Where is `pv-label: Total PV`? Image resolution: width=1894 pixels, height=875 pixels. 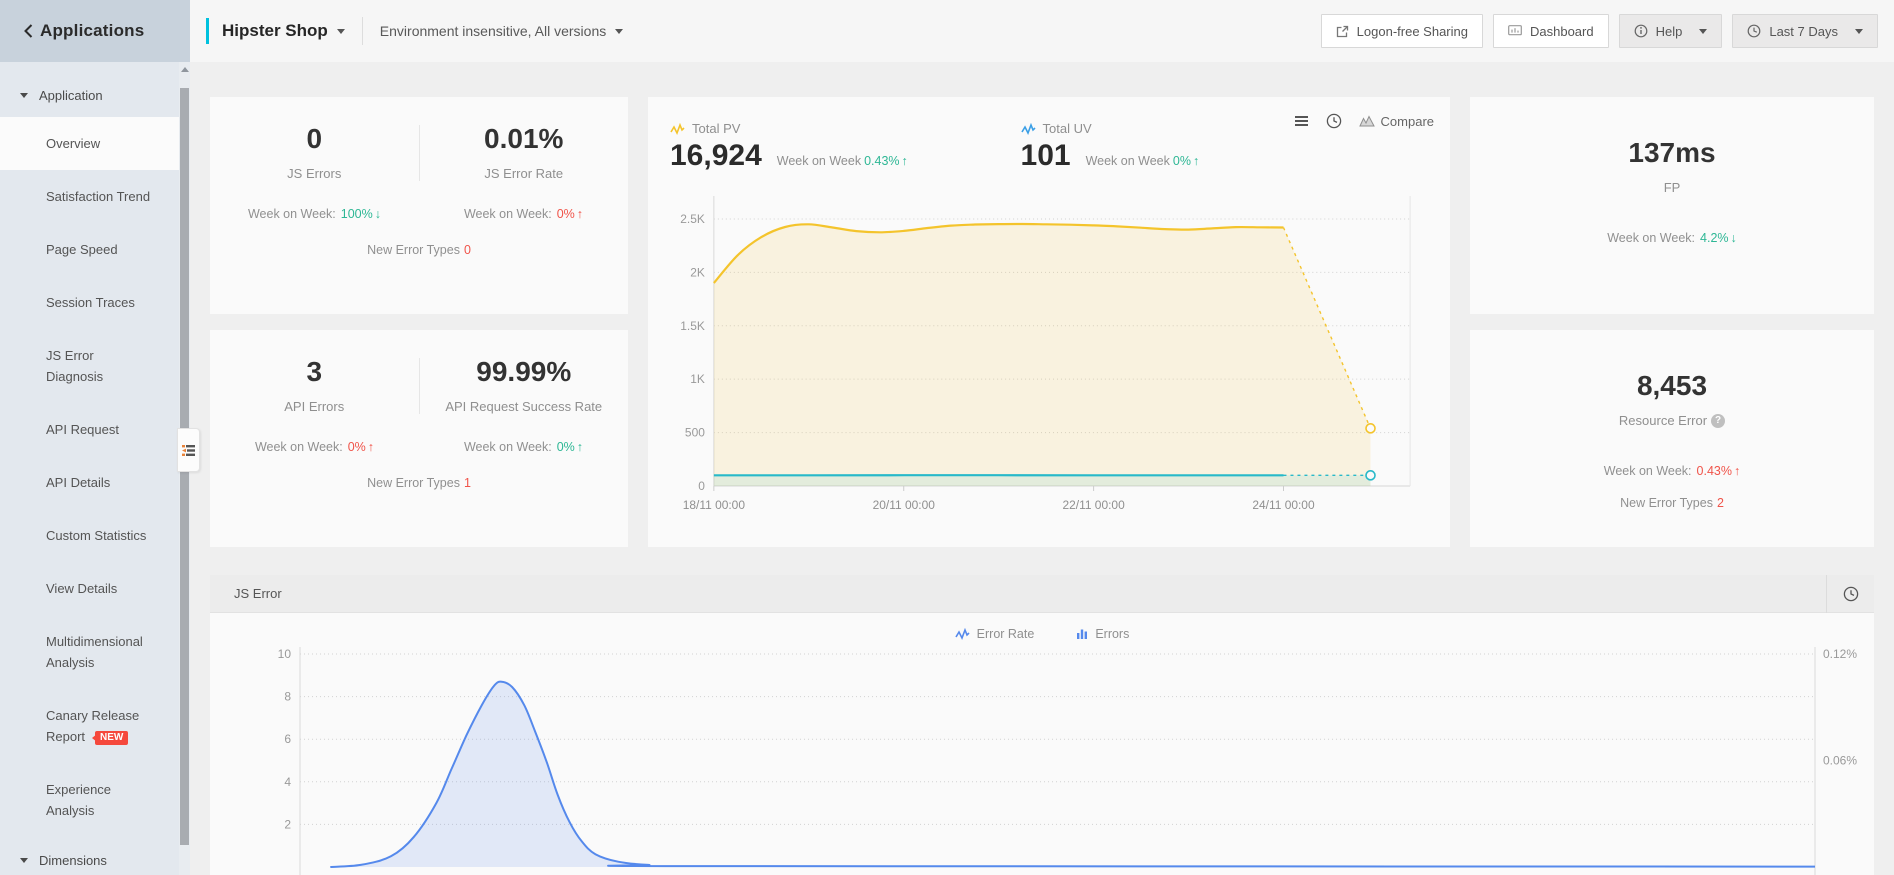 pv-label: Total PV is located at coordinates (716, 128).